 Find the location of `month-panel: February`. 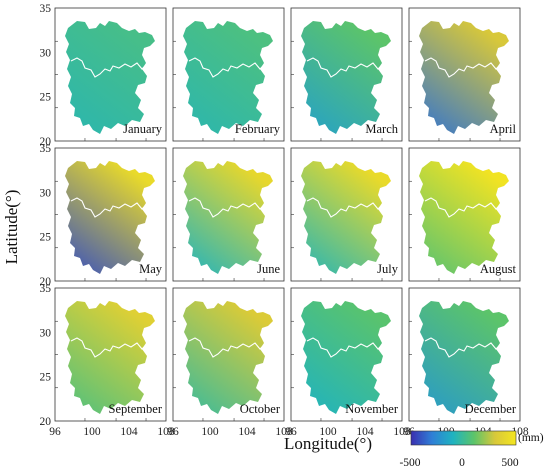

month-panel: February is located at coordinates (228, 74).